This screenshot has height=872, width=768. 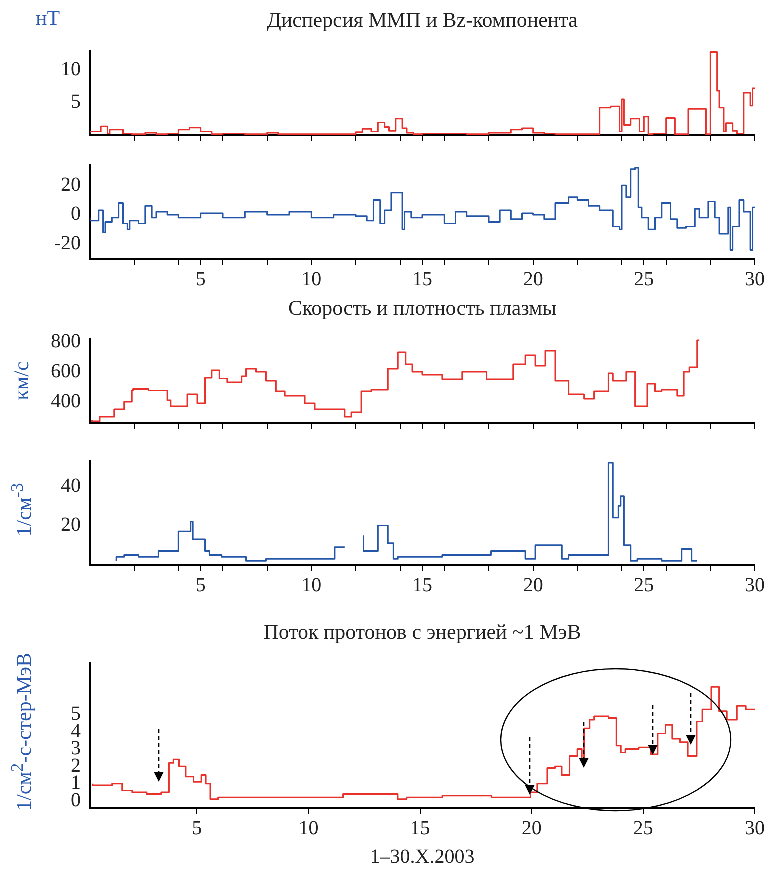 What do you see at coordinates (22, 381) in the screenshot?
I see `y-axis-title: км/с` at bounding box center [22, 381].